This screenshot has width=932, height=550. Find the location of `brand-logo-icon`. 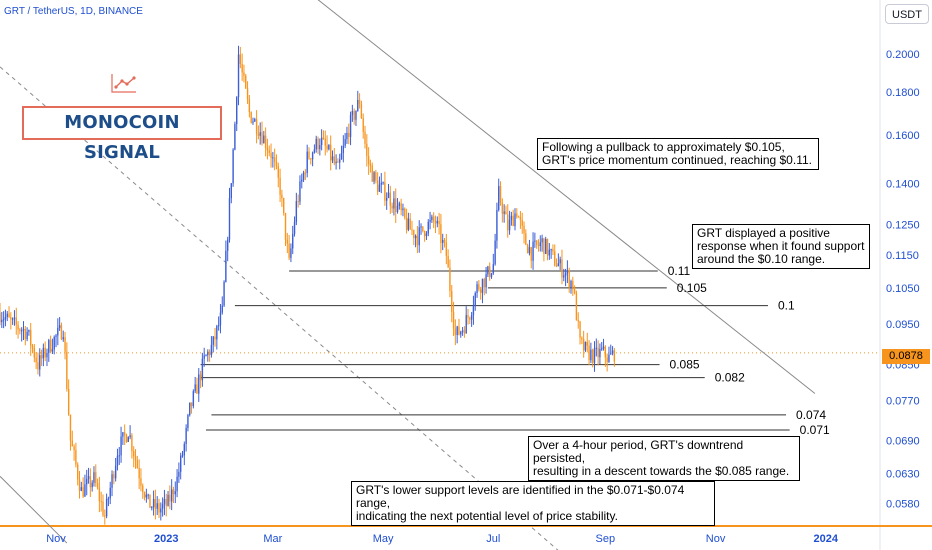

brand-logo-icon is located at coordinates (124, 83).